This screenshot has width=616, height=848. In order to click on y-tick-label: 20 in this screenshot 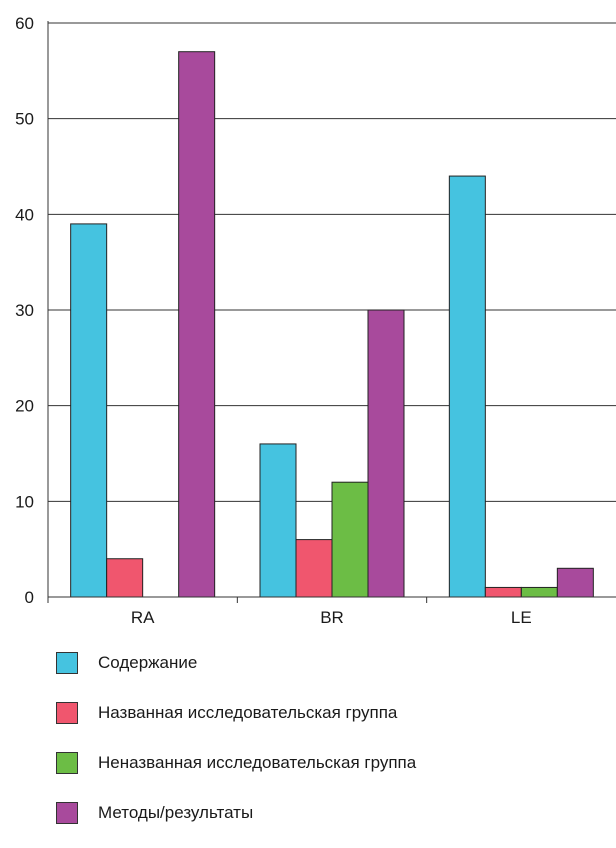, I will do `click(24, 406)`.